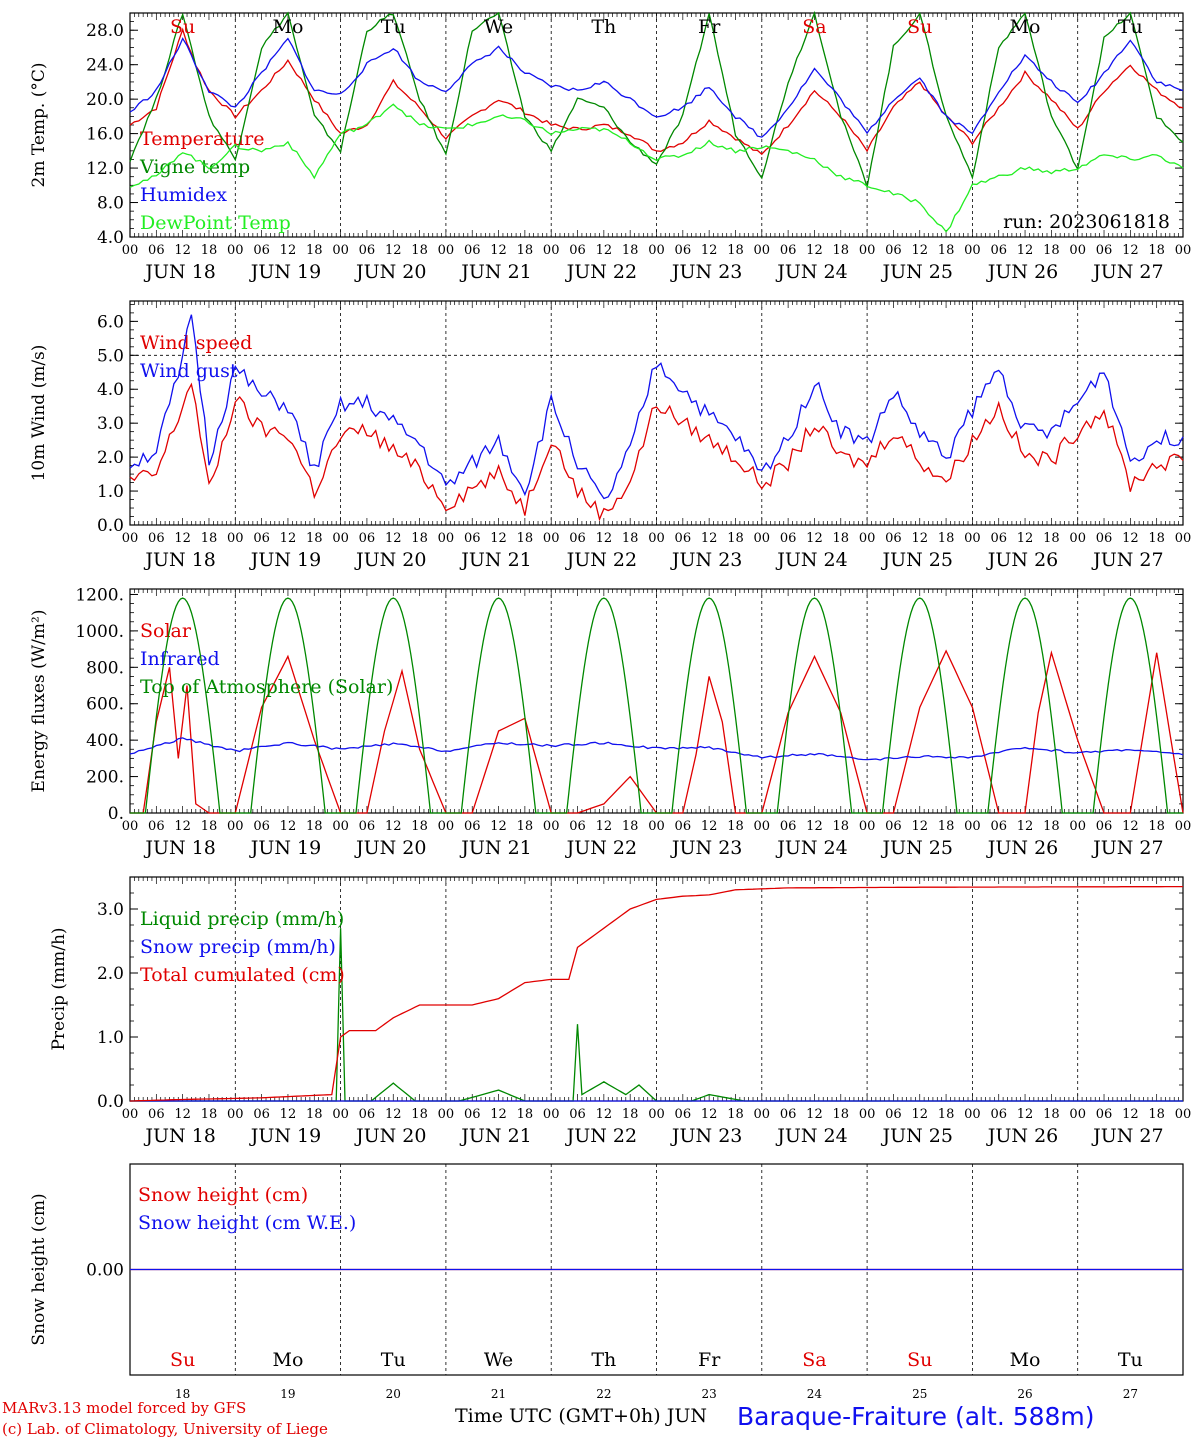  Describe the element at coordinates (110, 910) in the screenshot. I see `panel-4-ytick-label: 3.0` at that location.